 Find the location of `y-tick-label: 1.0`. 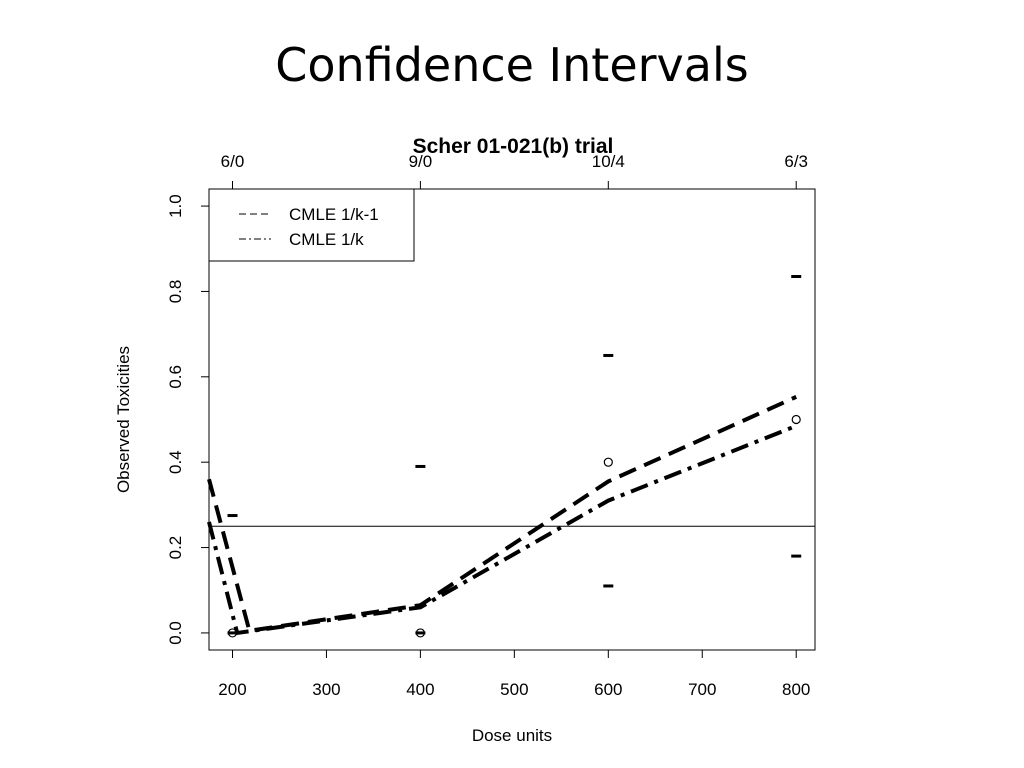

y-tick-label: 1.0 is located at coordinates (175, 206).